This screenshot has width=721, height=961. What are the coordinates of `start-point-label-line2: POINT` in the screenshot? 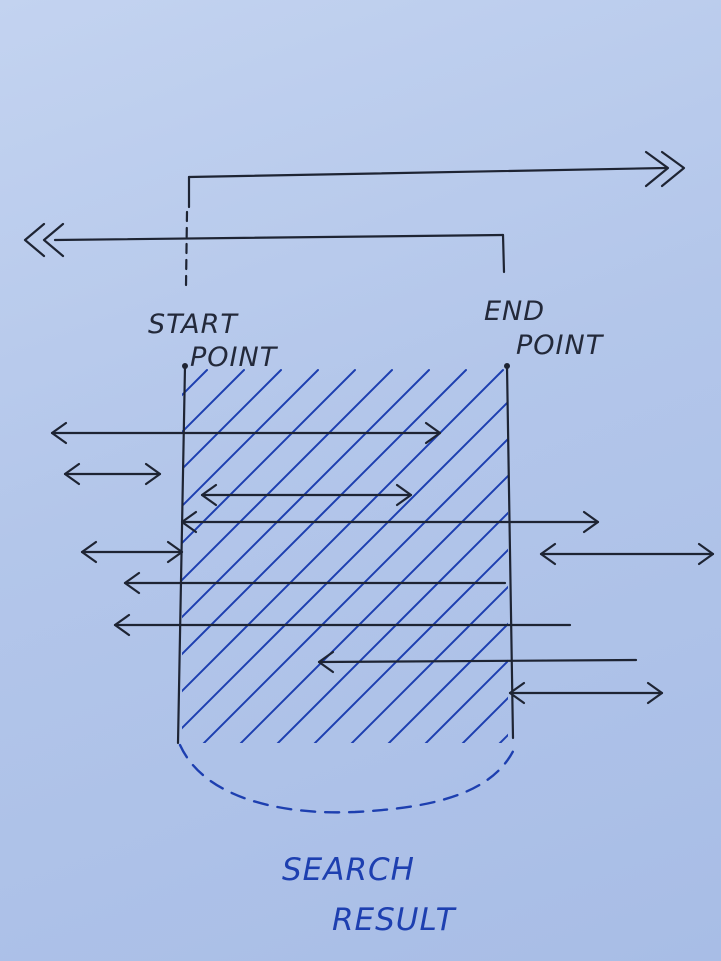 It's located at (234, 357).